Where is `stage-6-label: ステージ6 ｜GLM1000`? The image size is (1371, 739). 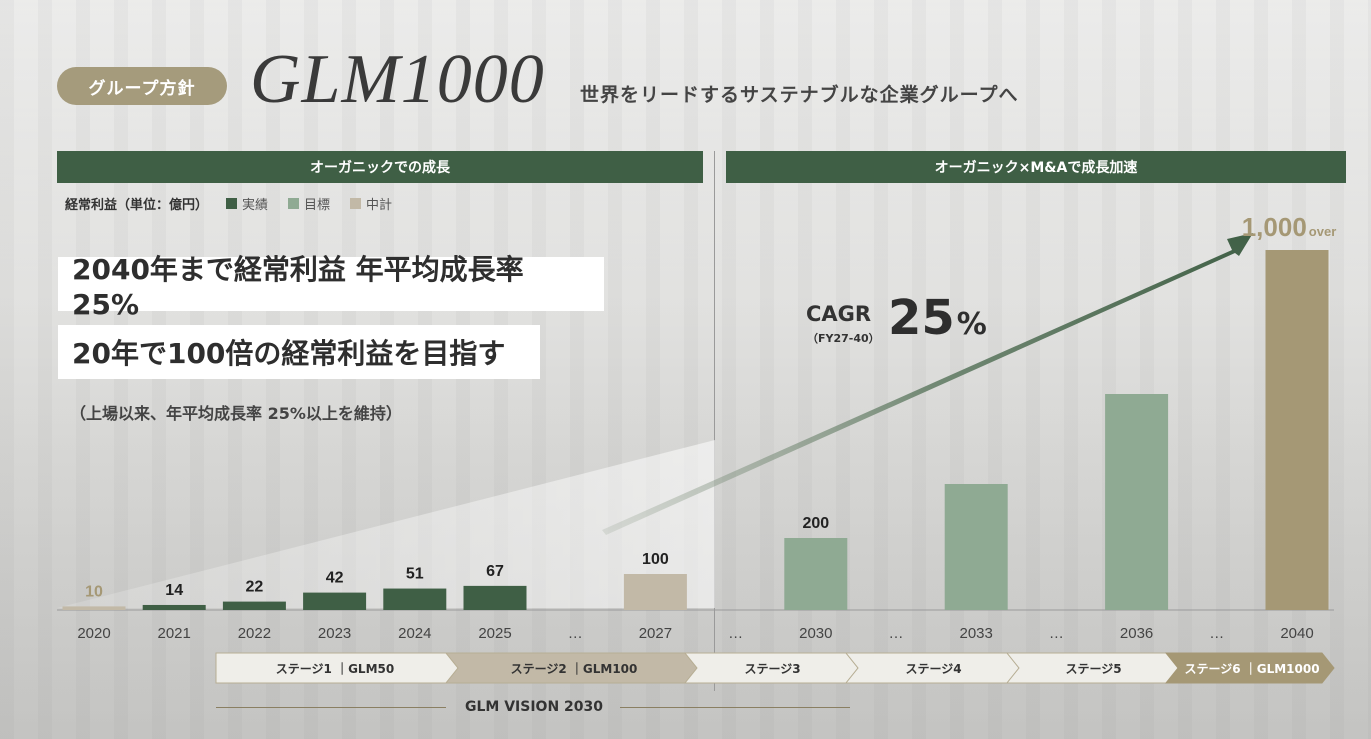 stage-6-label: ステージ6 ｜GLM1000 is located at coordinates (1252, 668).